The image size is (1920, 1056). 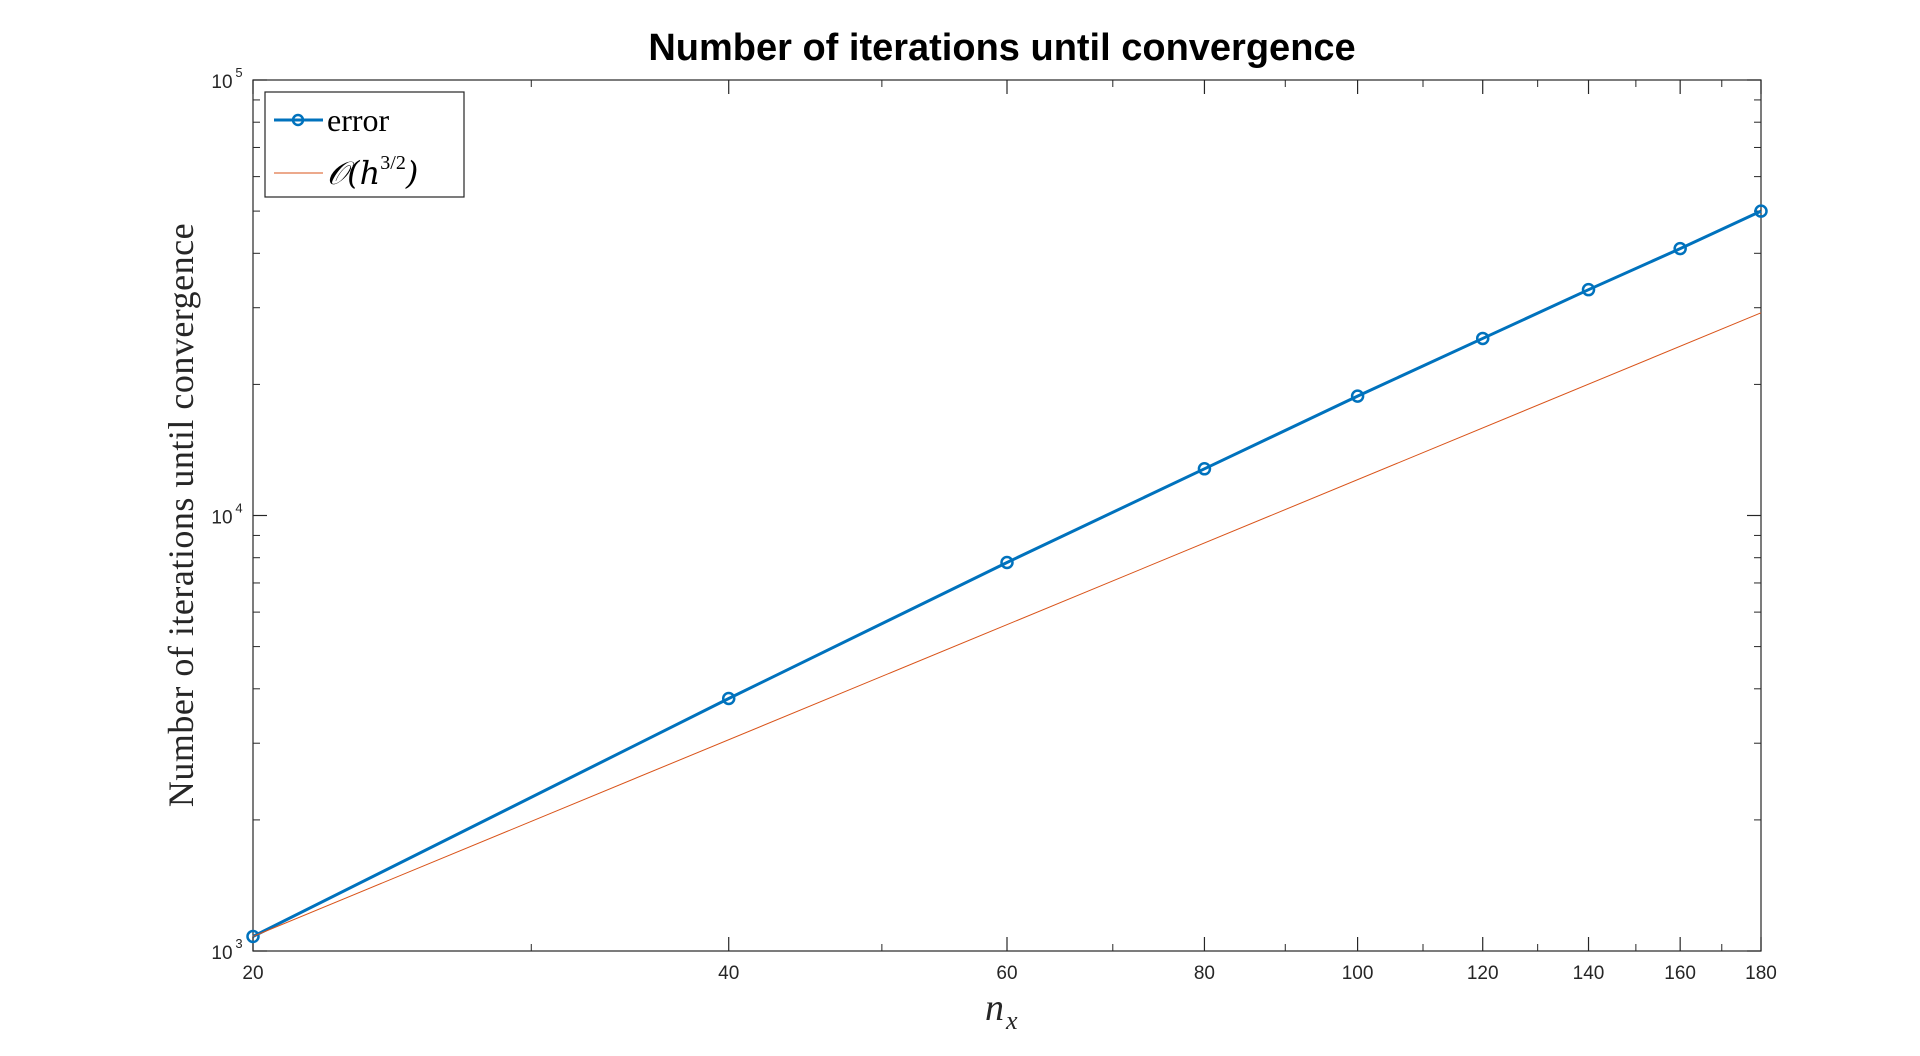 What do you see at coordinates (1001, 48) in the screenshot?
I see `chart-title: Number of iterations until convergence` at bounding box center [1001, 48].